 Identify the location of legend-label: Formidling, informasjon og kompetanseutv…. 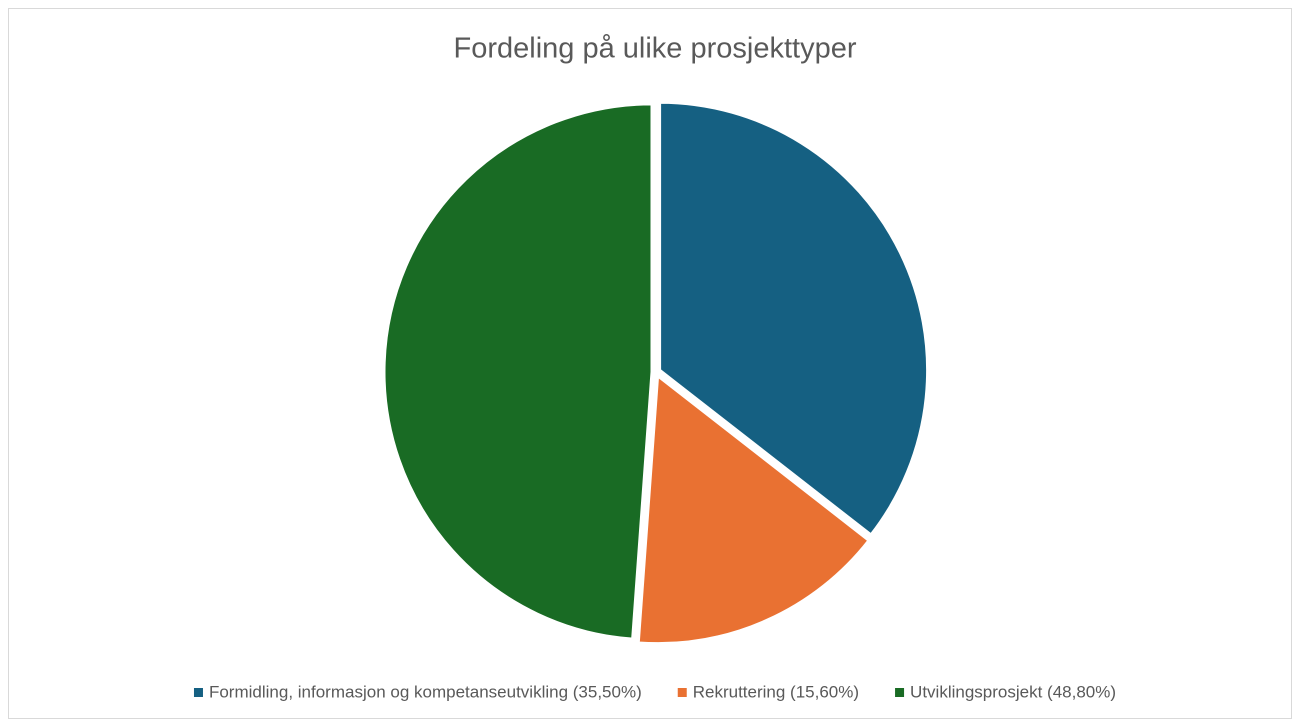
(425, 691).